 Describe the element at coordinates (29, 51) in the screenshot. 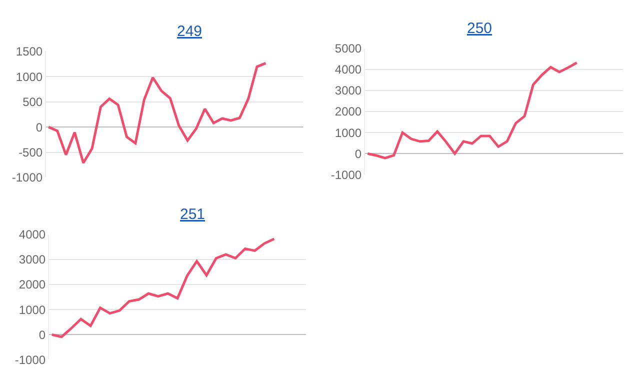

I see `y-tick-label: 1500` at that location.